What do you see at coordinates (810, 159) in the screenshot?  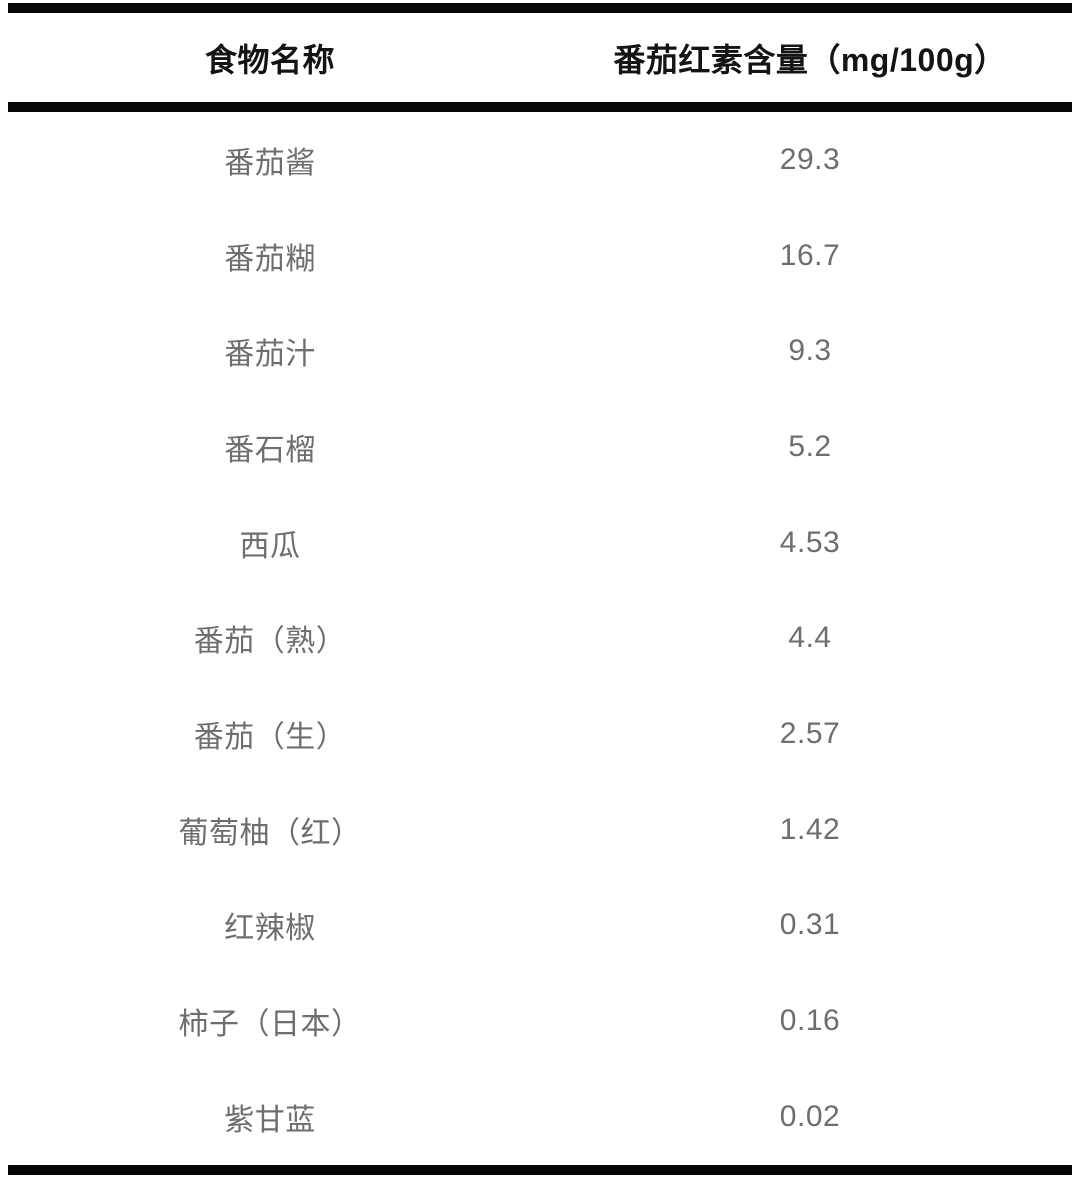 I see `lycopene-value-cell: 29.3` at bounding box center [810, 159].